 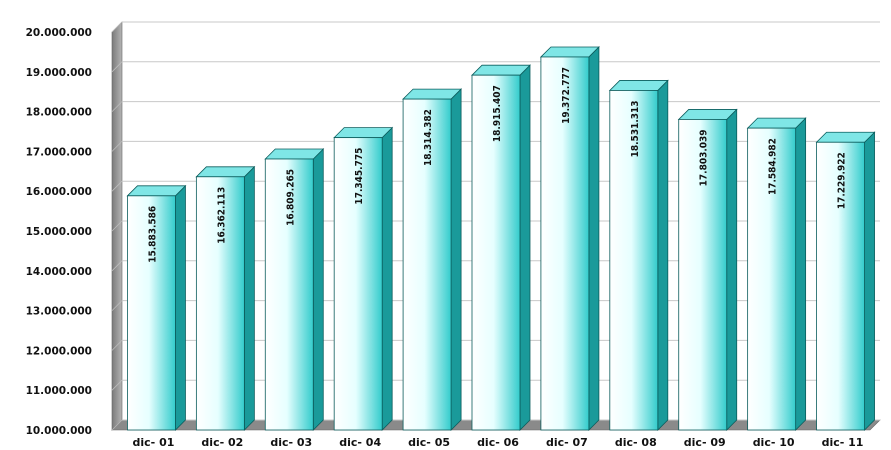 I want to click on x-tick-label: dic- 04, so click(x=360, y=442).